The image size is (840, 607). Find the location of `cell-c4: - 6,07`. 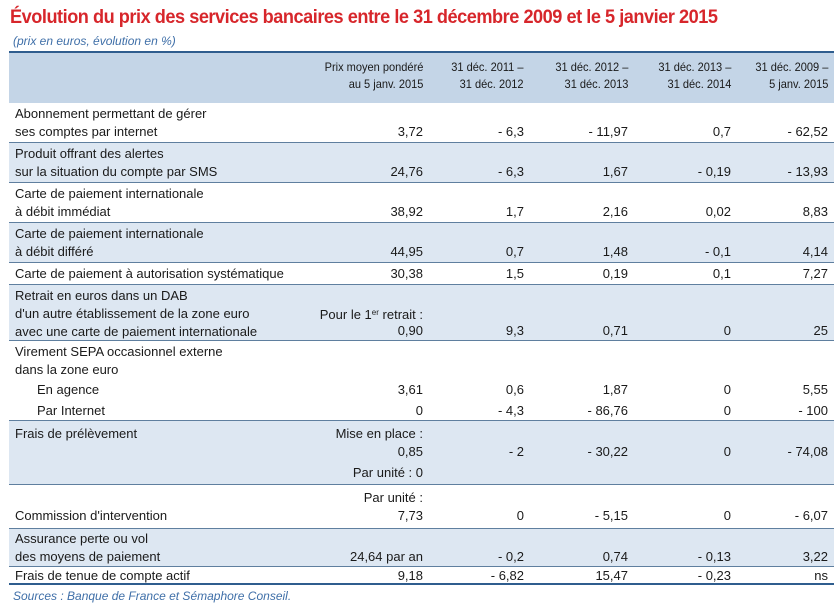

cell-c4: - 6,07 is located at coordinates (811, 515).